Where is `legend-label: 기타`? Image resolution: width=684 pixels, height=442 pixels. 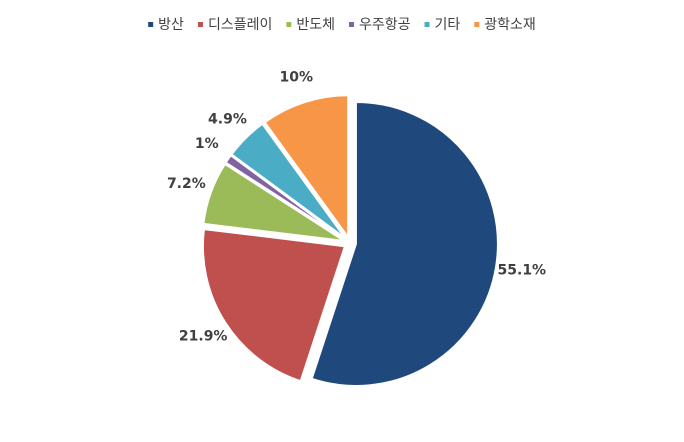
legend-label: 기타 is located at coordinates (448, 25).